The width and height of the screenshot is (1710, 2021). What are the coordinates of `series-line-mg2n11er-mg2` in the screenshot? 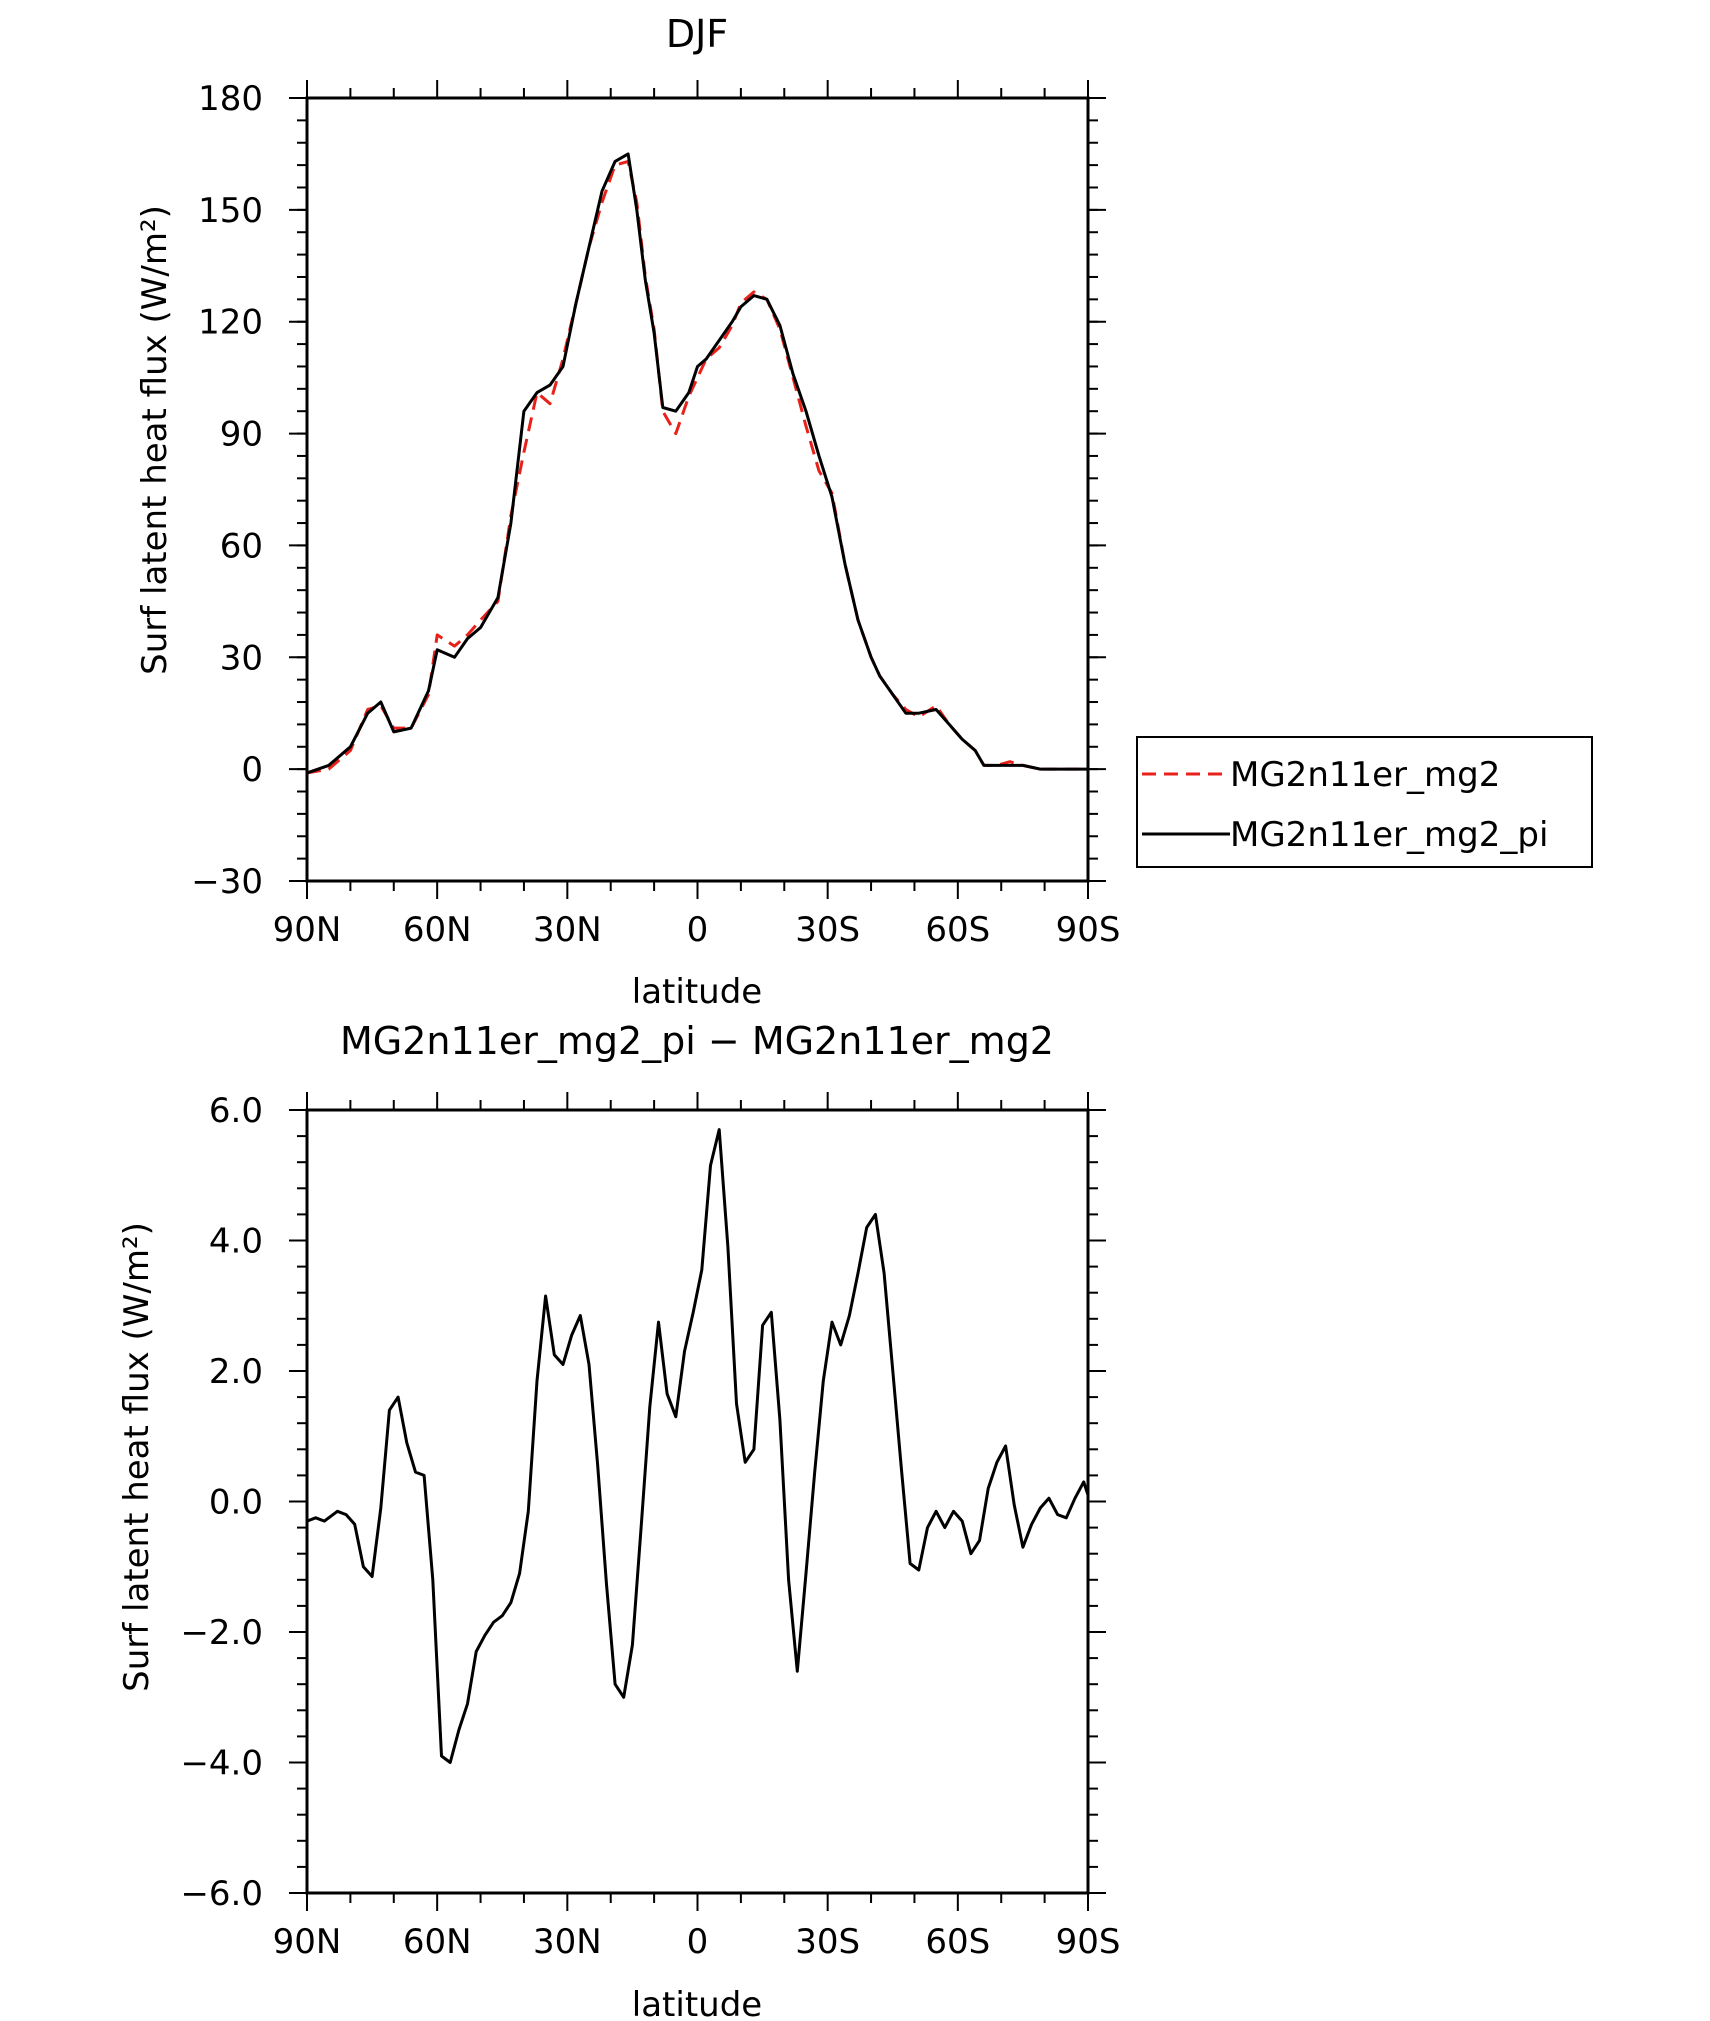 It's located at (697, 467).